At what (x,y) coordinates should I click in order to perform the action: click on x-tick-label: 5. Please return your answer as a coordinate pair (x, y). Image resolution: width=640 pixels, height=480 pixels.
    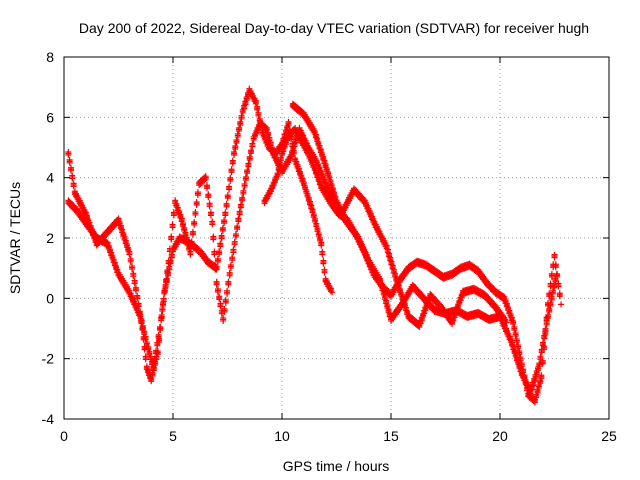
    Looking at the image, I should click on (173, 436).